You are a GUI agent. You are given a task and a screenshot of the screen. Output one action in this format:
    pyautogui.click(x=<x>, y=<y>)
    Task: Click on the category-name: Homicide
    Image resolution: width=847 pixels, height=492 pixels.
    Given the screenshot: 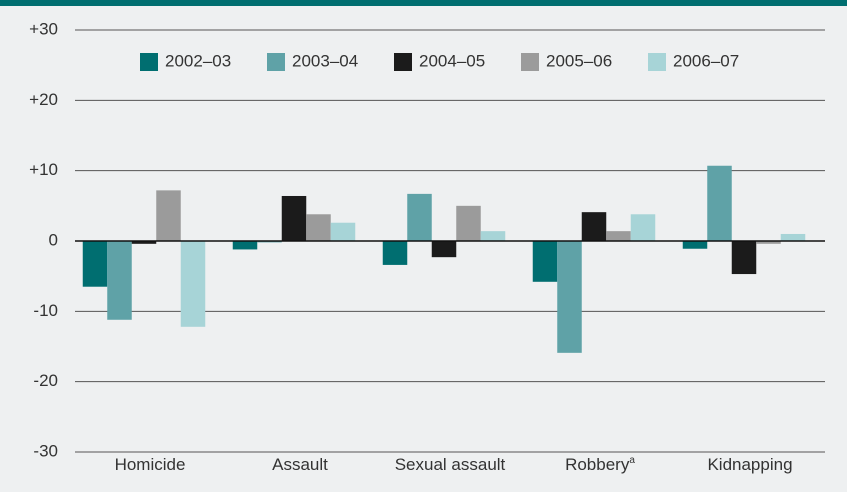 What is the action you would take?
    pyautogui.click(x=150, y=464)
    